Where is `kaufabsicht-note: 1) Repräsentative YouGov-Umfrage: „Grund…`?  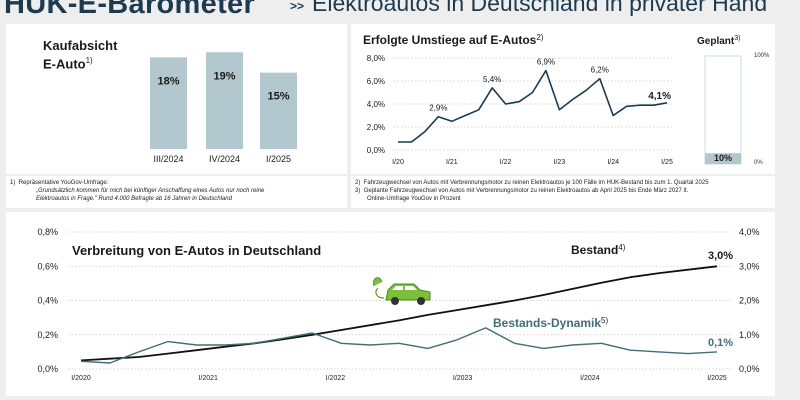 kaufabsicht-note: 1) Repräsentative YouGov-Umfrage: „Grund… is located at coordinates (175, 191).